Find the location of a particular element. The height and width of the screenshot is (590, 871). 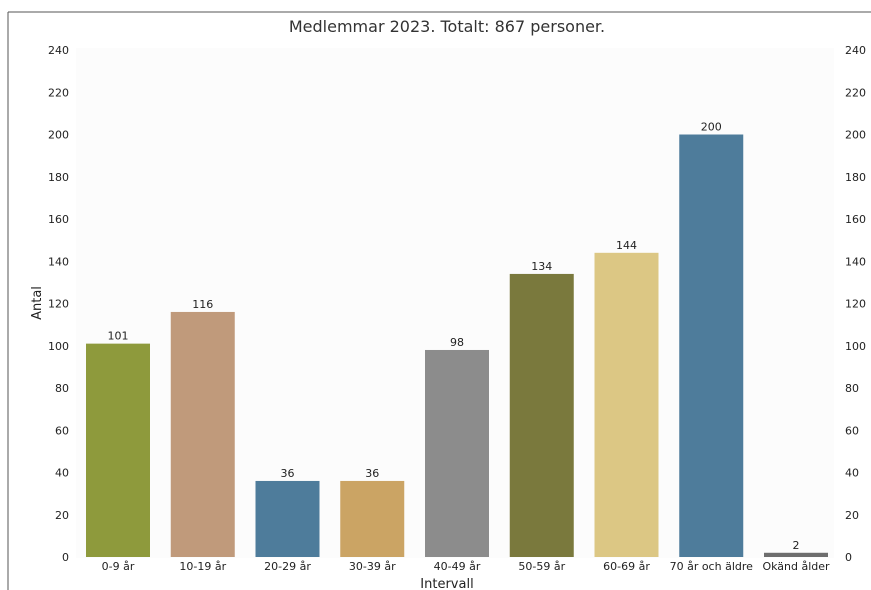

bar-value-label: 2 is located at coordinates (796, 545).